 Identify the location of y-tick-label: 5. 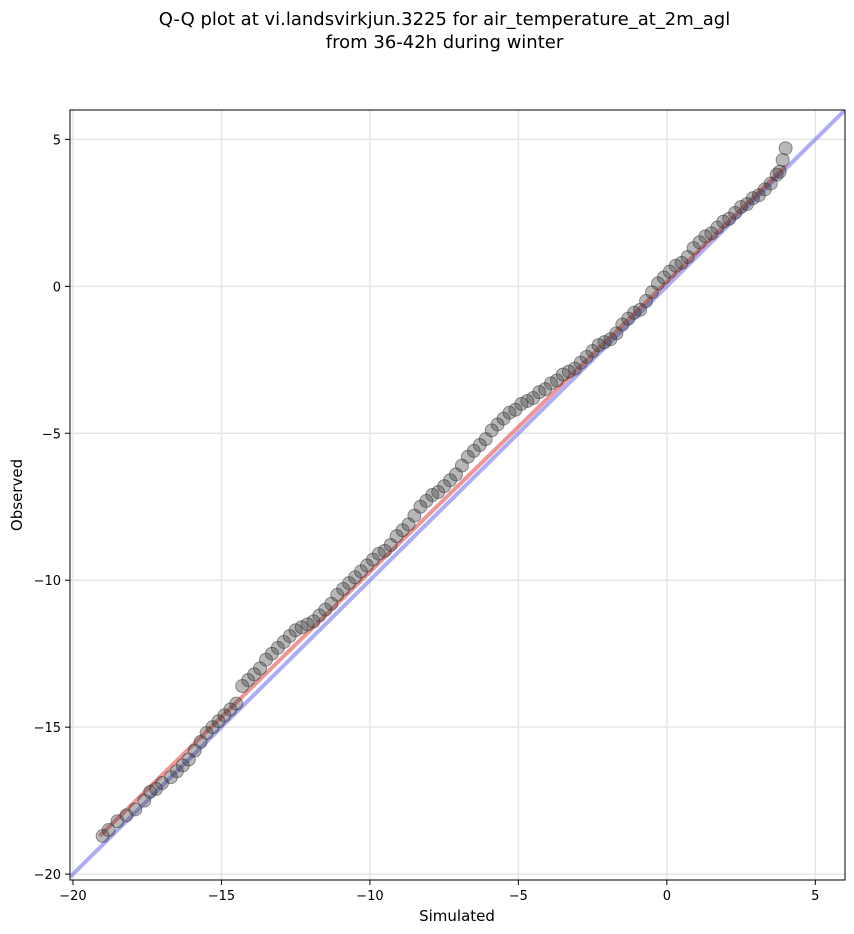
(57, 140).